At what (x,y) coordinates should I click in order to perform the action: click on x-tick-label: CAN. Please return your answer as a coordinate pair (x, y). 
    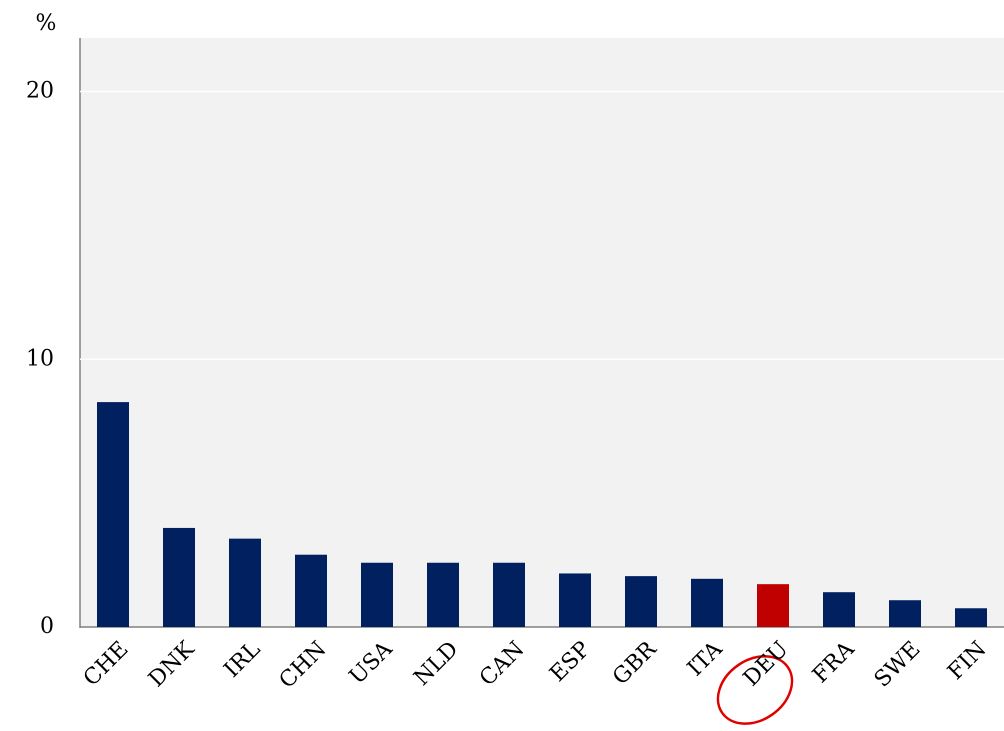
    Looking at the image, I should click on (502, 664).